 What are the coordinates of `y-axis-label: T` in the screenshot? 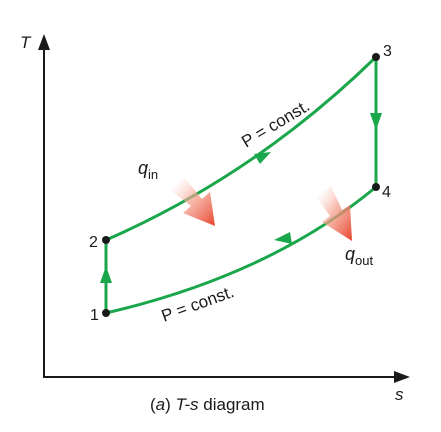 It's located at (26, 42).